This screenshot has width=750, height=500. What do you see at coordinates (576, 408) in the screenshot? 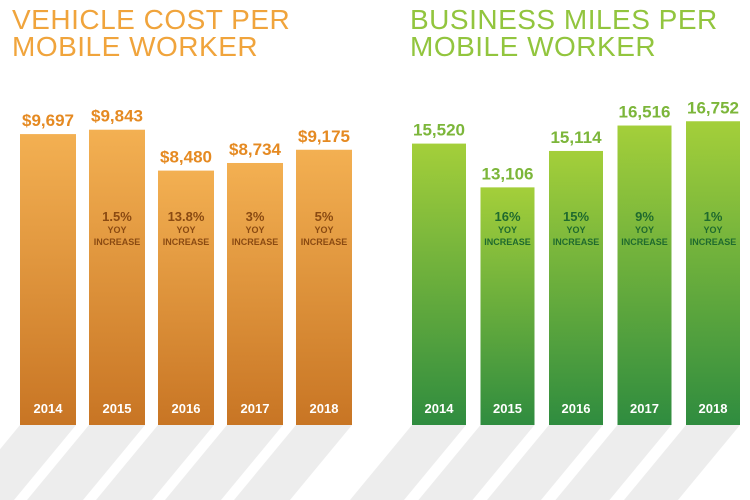
I see `business-miles-year-label: 2016` at bounding box center [576, 408].